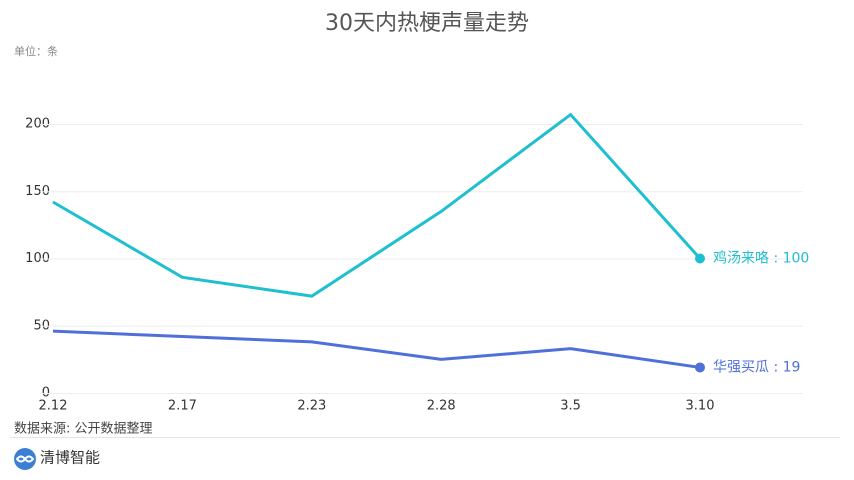  Describe the element at coordinates (53, 406) in the screenshot. I see `x-tick-label: 2.12` at that location.